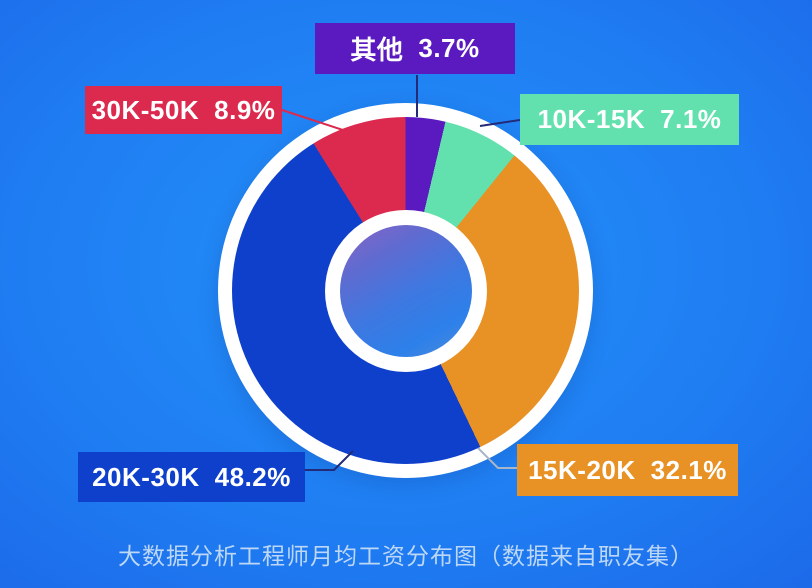 Image resolution: width=812 pixels, height=588 pixels. I want to click on callout-30k50k-value: 8.9%, so click(245, 109).